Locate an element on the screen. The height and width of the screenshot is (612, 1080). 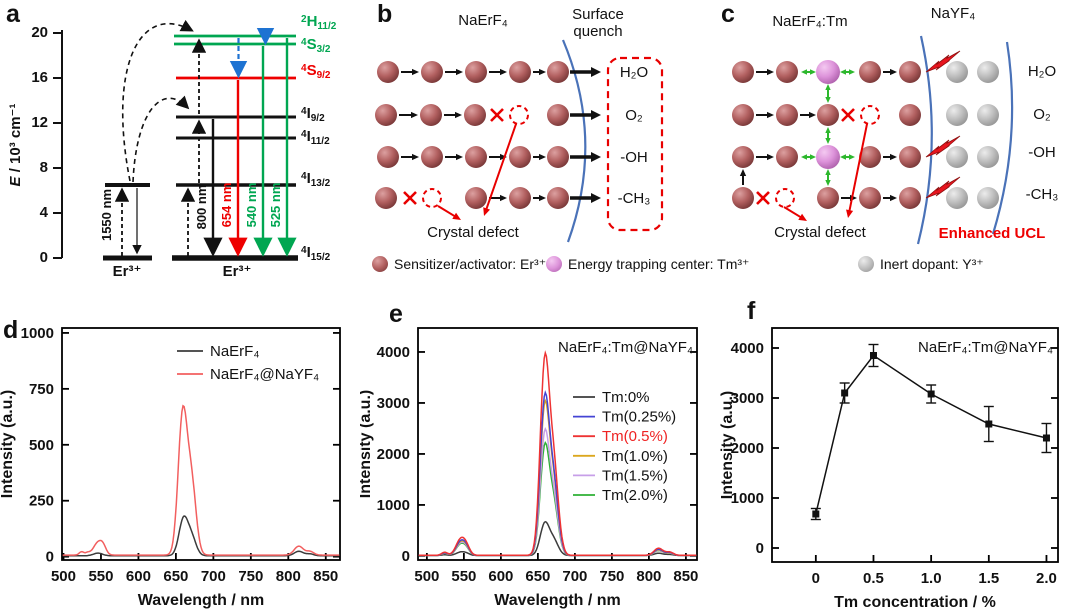
svg-text: NaErF₄ is located at coordinates (234, 351).